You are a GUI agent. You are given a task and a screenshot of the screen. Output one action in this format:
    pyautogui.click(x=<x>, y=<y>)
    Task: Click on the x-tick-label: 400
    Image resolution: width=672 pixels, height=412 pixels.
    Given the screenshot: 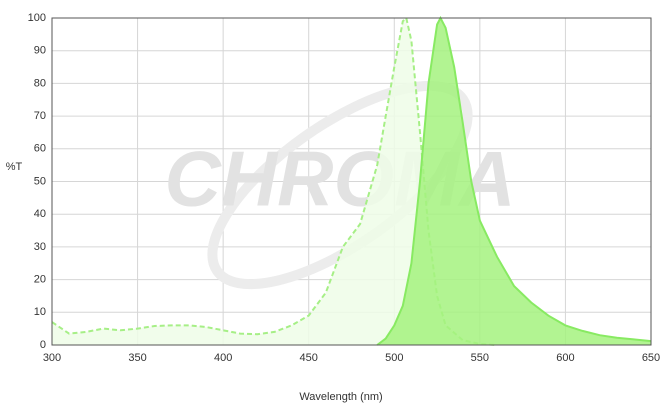 What is the action you would take?
    pyautogui.click(x=223, y=358)
    